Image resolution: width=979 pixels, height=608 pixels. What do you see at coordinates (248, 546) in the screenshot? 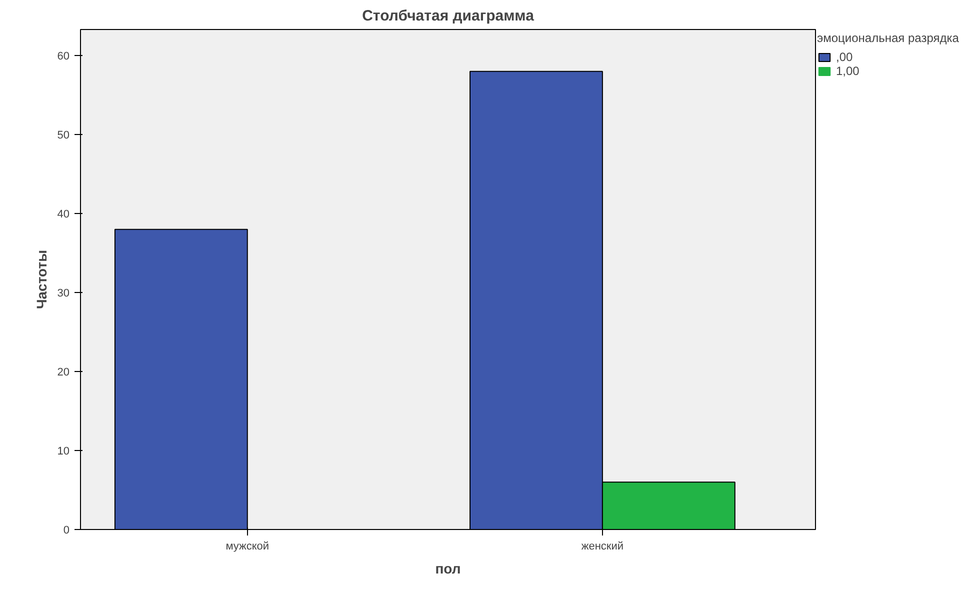
I see `x-tick-label: мужской` at bounding box center [248, 546].